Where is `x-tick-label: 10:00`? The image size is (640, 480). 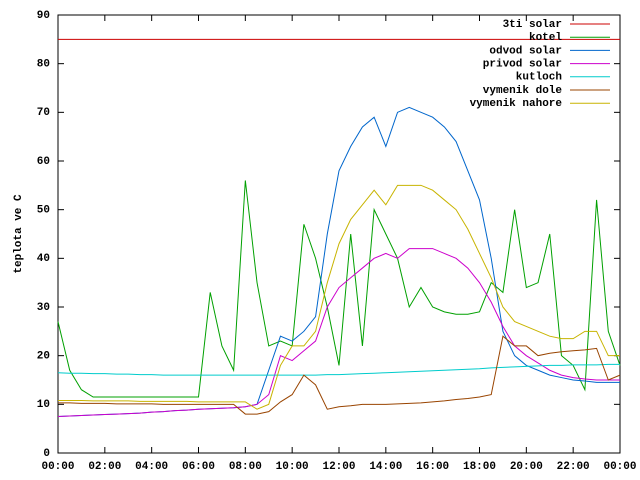
x-tick-label: 10:00 is located at coordinates (292, 467).